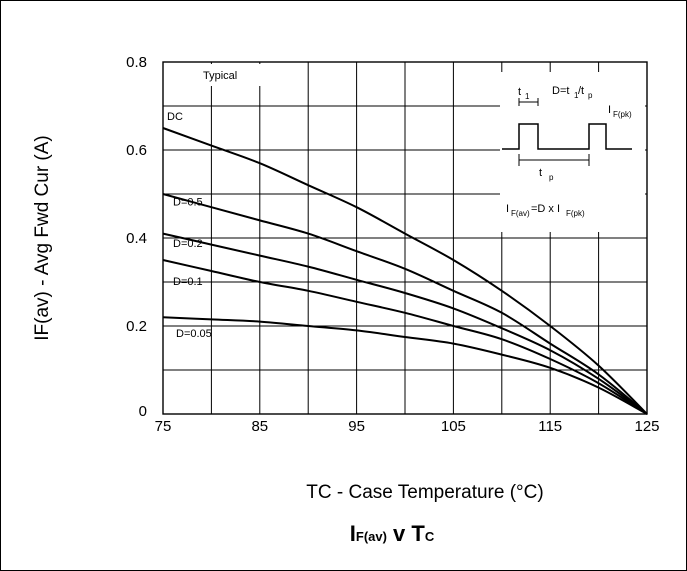 This screenshot has width=687, height=571. I want to click on series-label-2: D=0.2, so click(188, 244).